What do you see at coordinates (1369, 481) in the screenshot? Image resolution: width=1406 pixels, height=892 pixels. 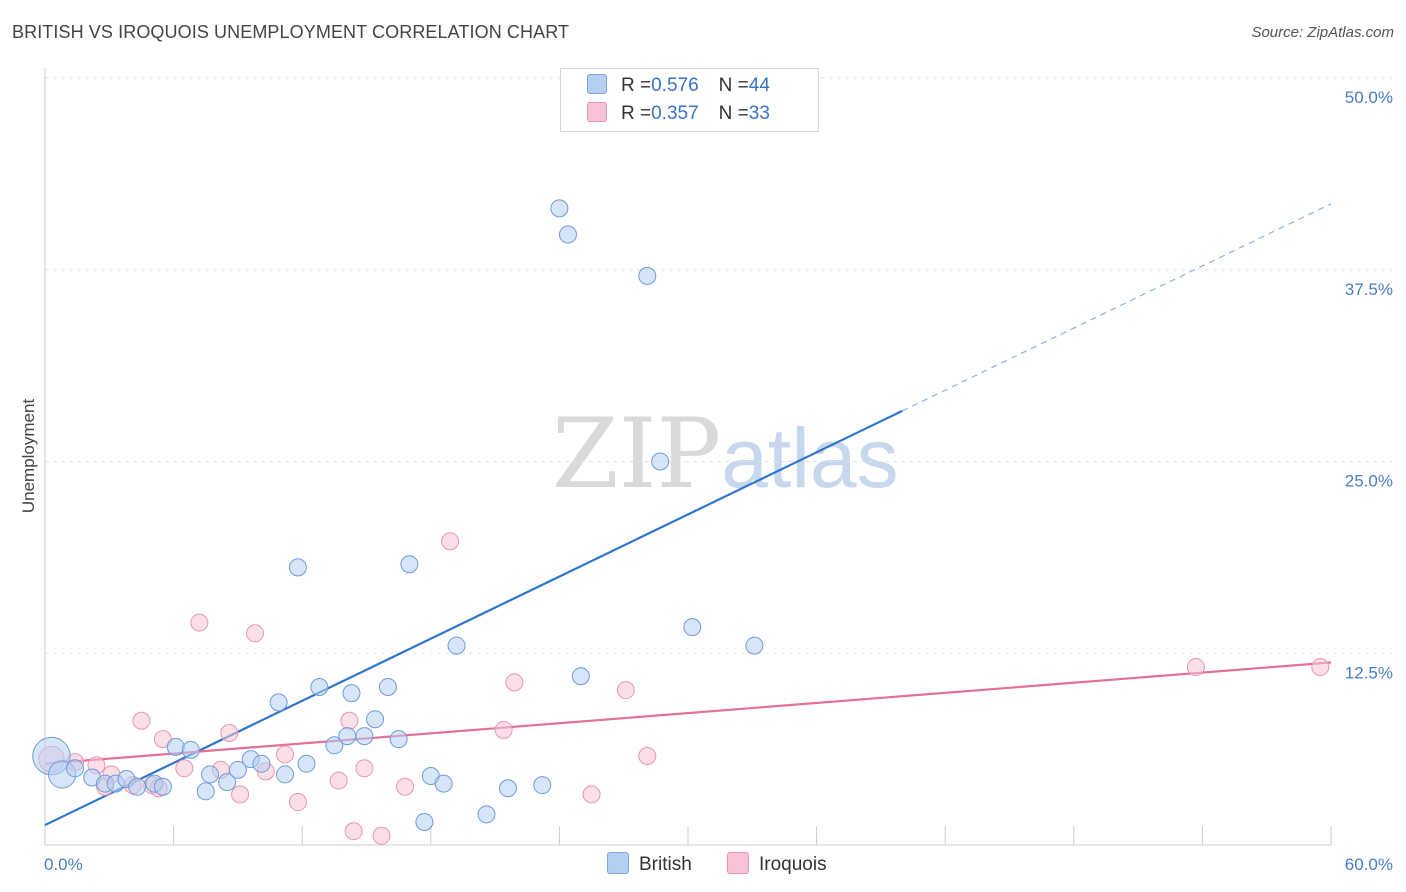 I see `y-tick-label: 25.0%` at bounding box center [1369, 481].